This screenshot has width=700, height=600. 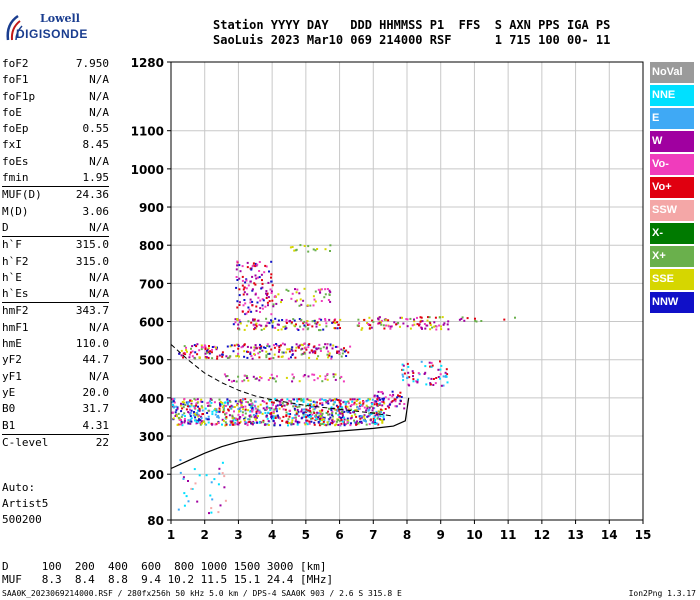 I want to click on param-row: foEs N/A, so click(x=55, y=162).